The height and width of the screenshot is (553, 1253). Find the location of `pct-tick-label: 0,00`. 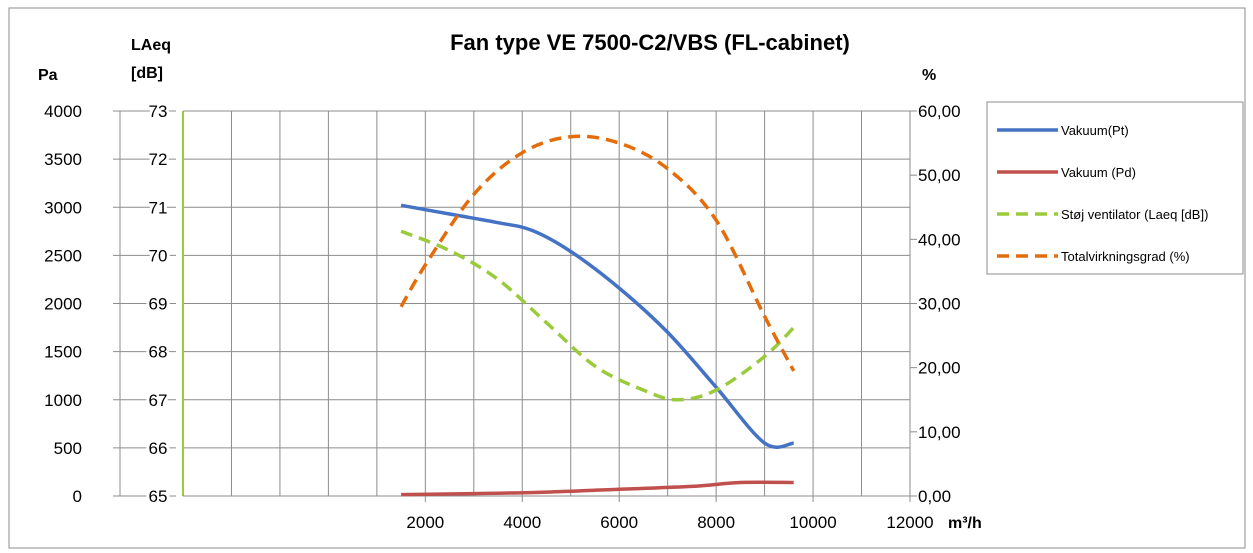

pct-tick-label: 0,00 is located at coordinates (934, 496).